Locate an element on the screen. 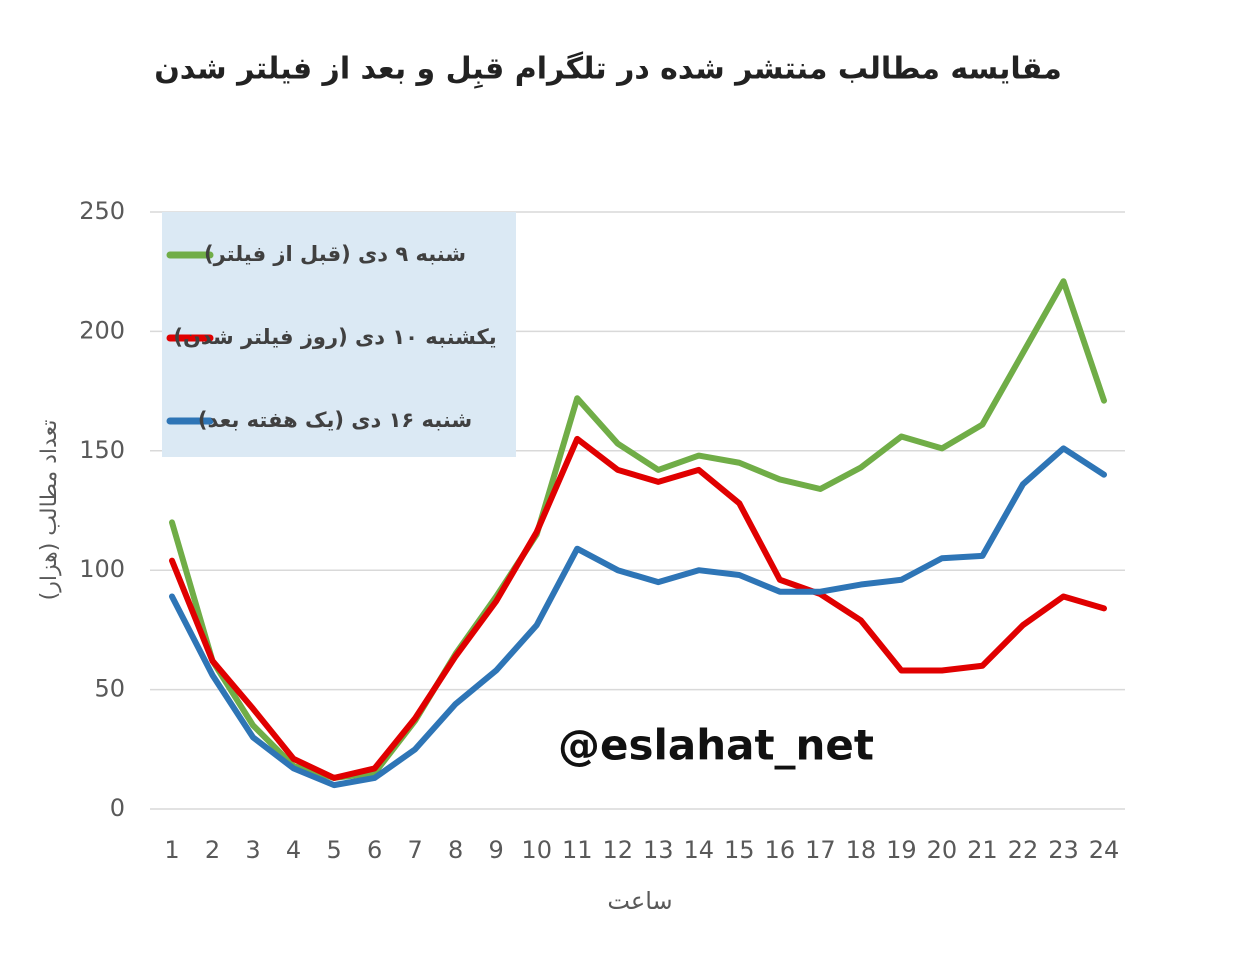 The height and width of the screenshot is (970, 1256). y-tick-label: 50 is located at coordinates (109, 689).